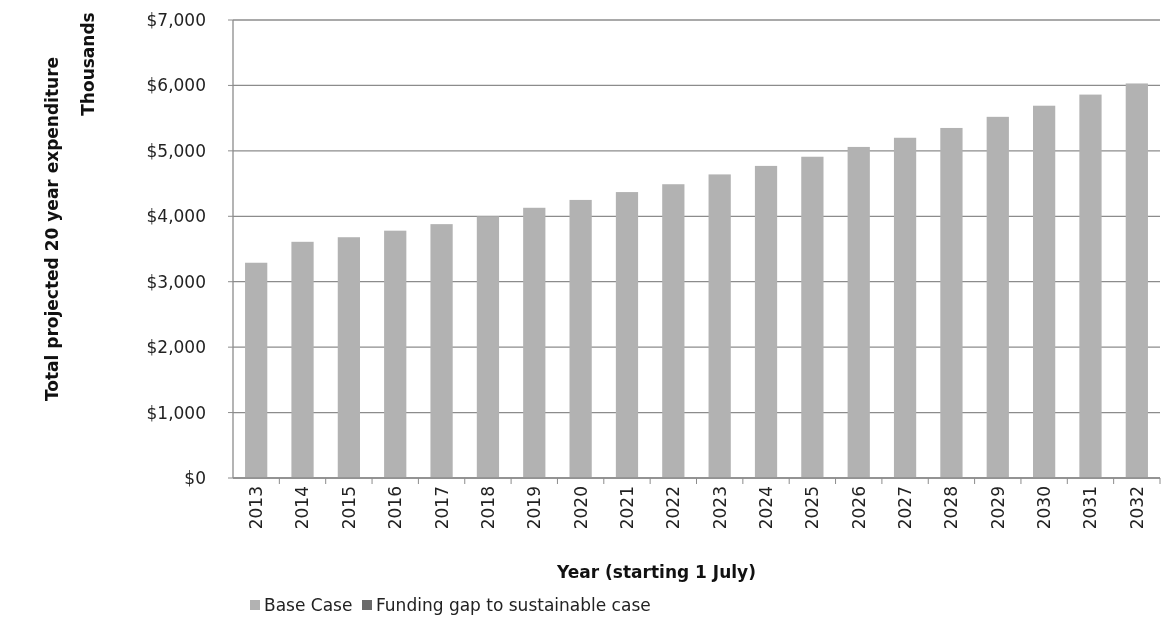 This screenshot has width=1163, height=643. What do you see at coordinates (673, 508) in the screenshot?
I see `x-tick-label: 2022` at bounding box center [673, 508].